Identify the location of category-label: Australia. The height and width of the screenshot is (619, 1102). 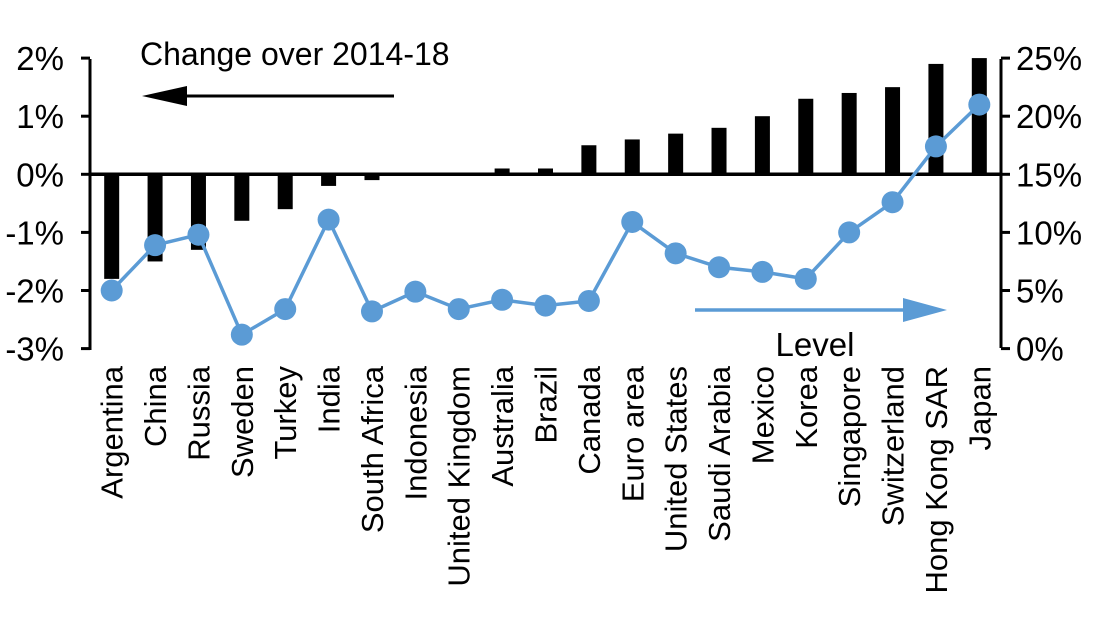
(502, 425).